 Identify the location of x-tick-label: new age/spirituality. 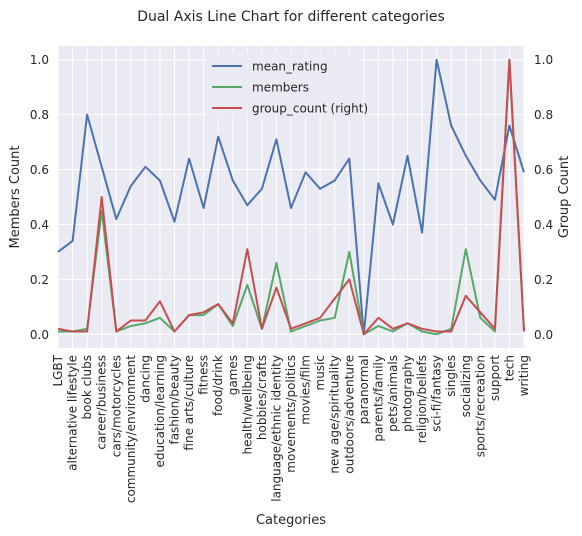
(335, 414).